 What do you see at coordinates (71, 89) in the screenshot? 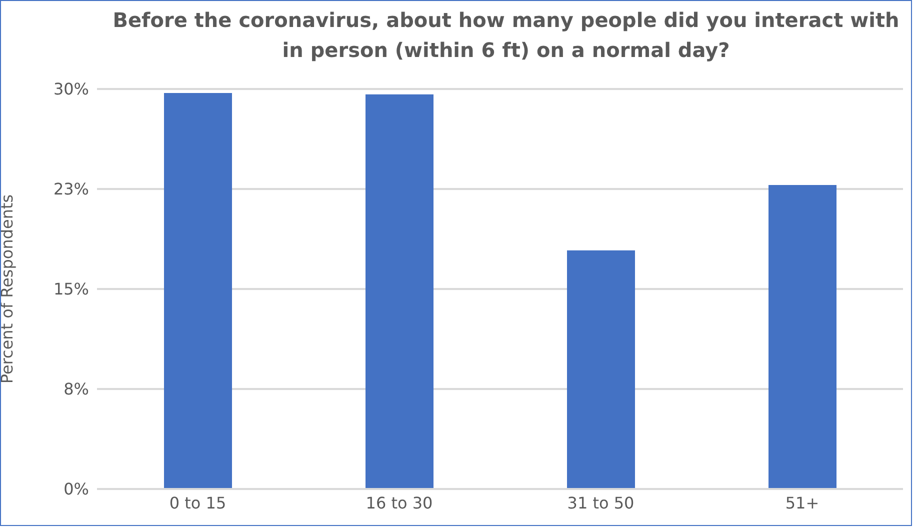
I see `y-tick-label: 30%` at bounding box center [71, 89].